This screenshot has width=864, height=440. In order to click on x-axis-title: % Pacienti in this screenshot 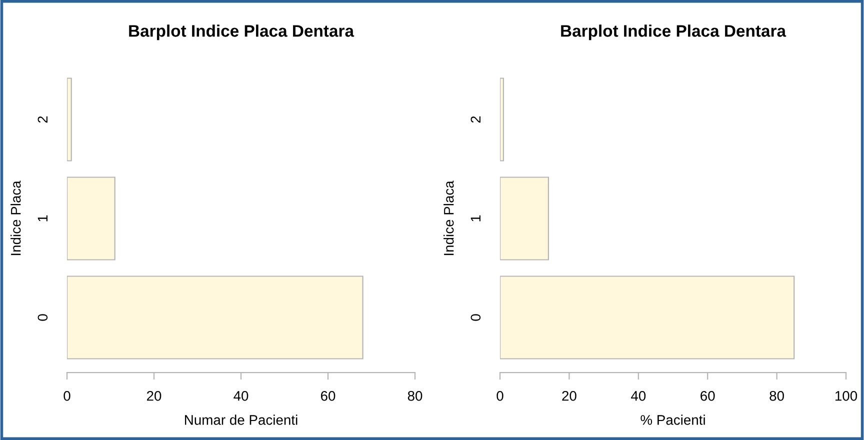, I will do `click(672, 419)`.